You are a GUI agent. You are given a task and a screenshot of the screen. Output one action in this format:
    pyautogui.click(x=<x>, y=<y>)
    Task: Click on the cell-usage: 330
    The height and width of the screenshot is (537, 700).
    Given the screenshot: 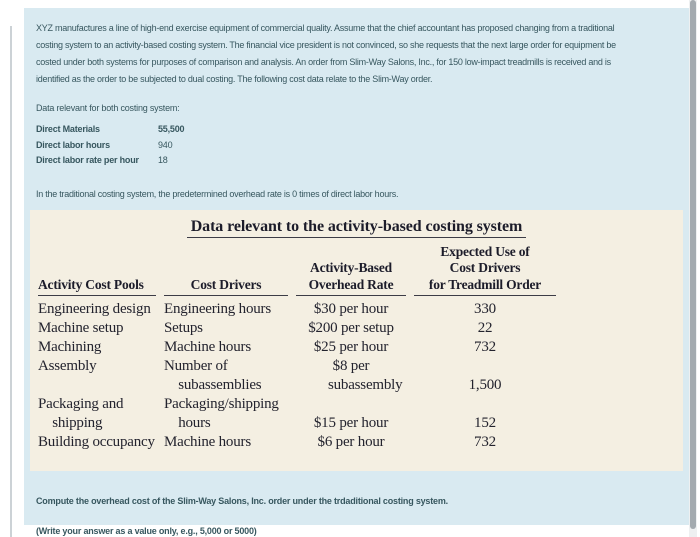 What is the action you would take?
    pyautogui.click(x=485, y=309)
    